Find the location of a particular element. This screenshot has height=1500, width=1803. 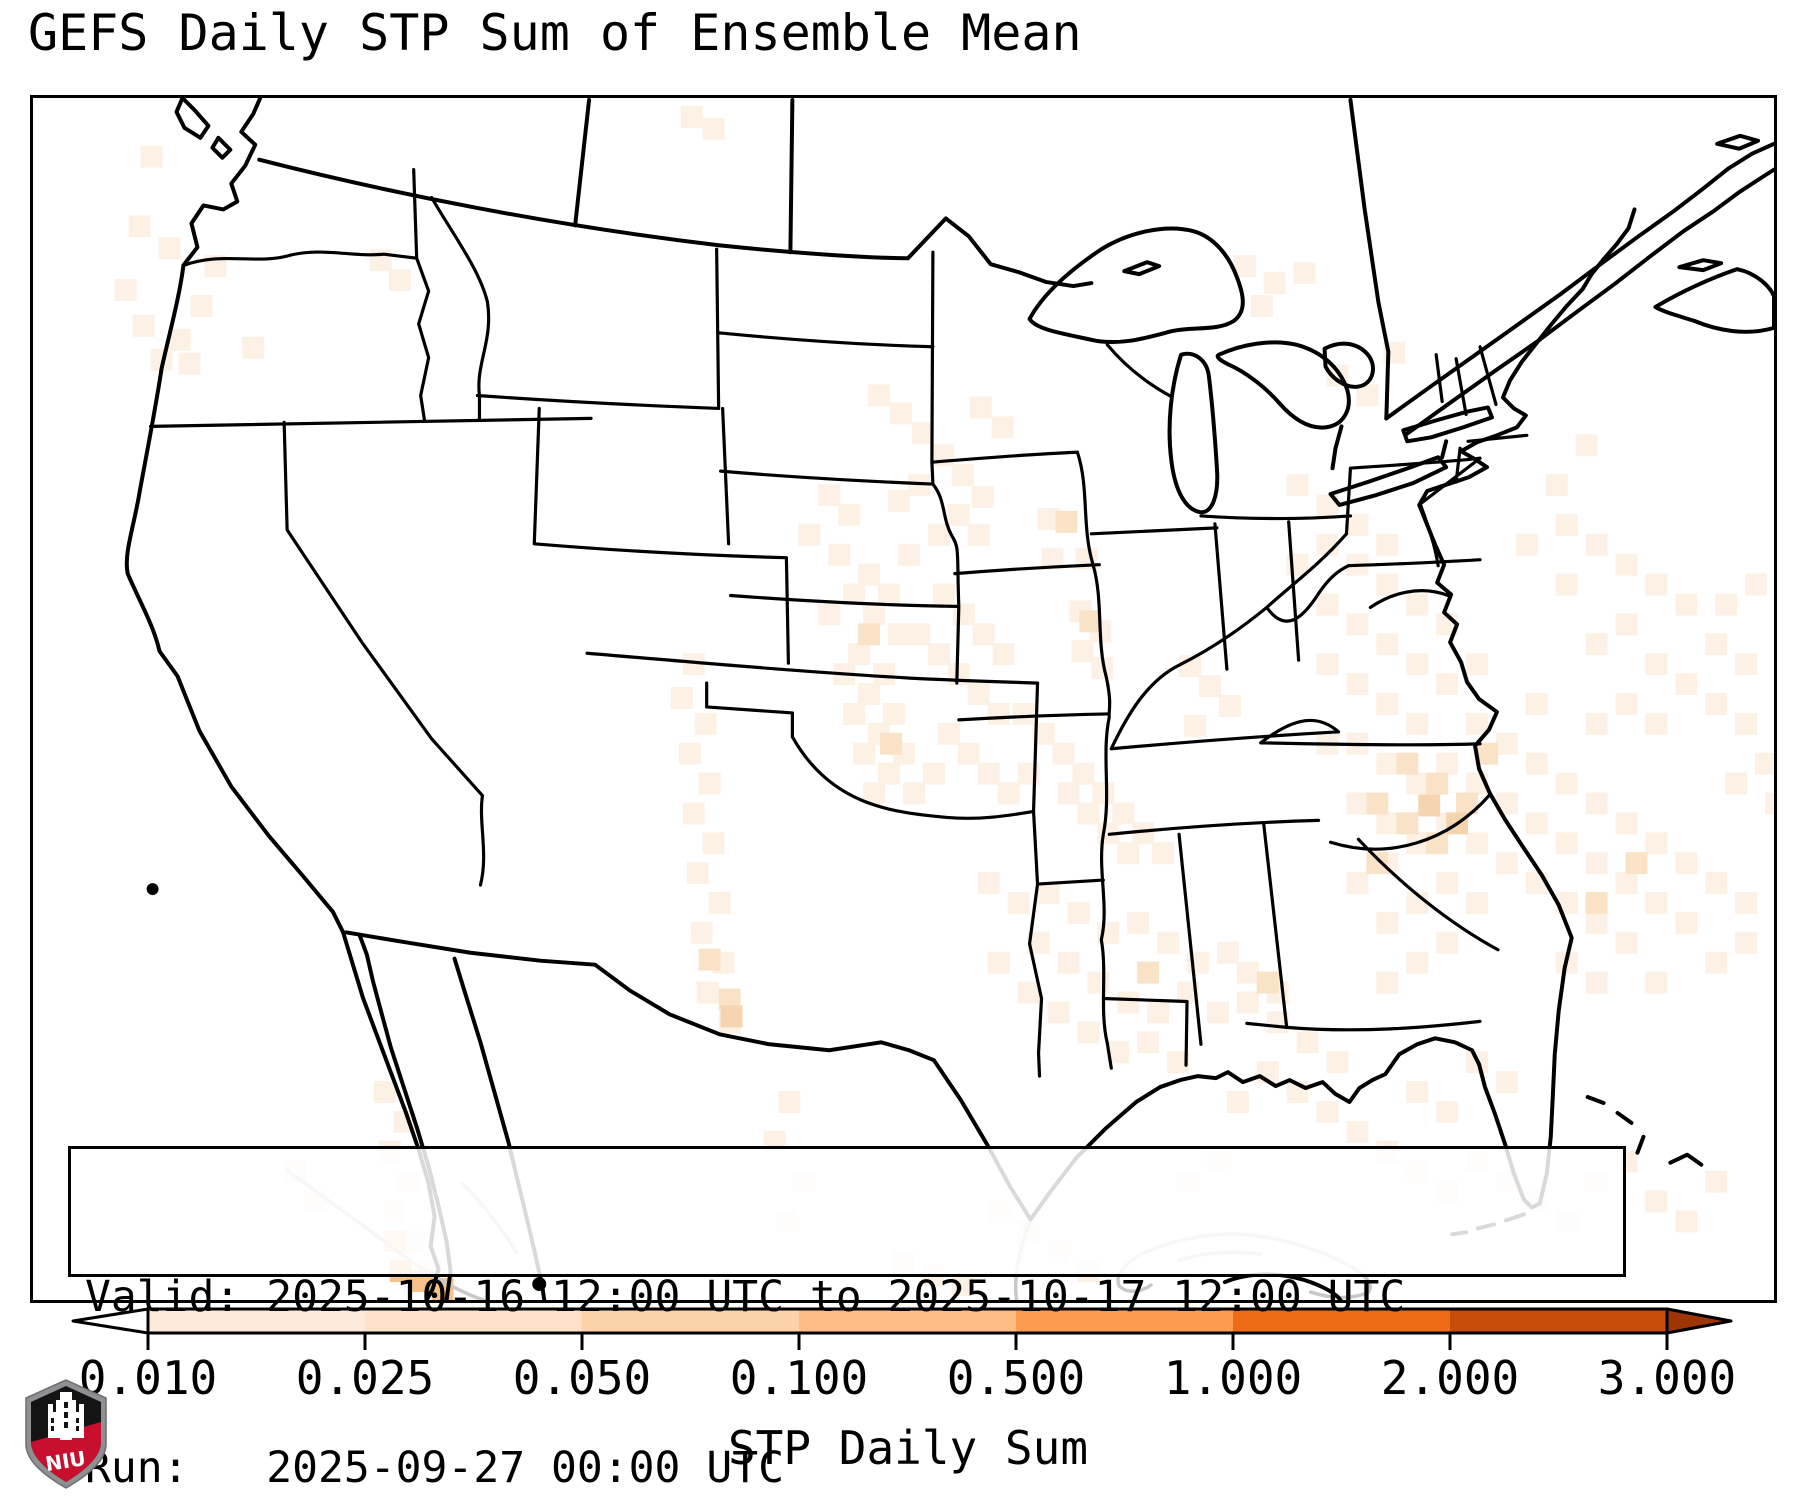

colorbar-ticks is located at coordinates (907, 1341).